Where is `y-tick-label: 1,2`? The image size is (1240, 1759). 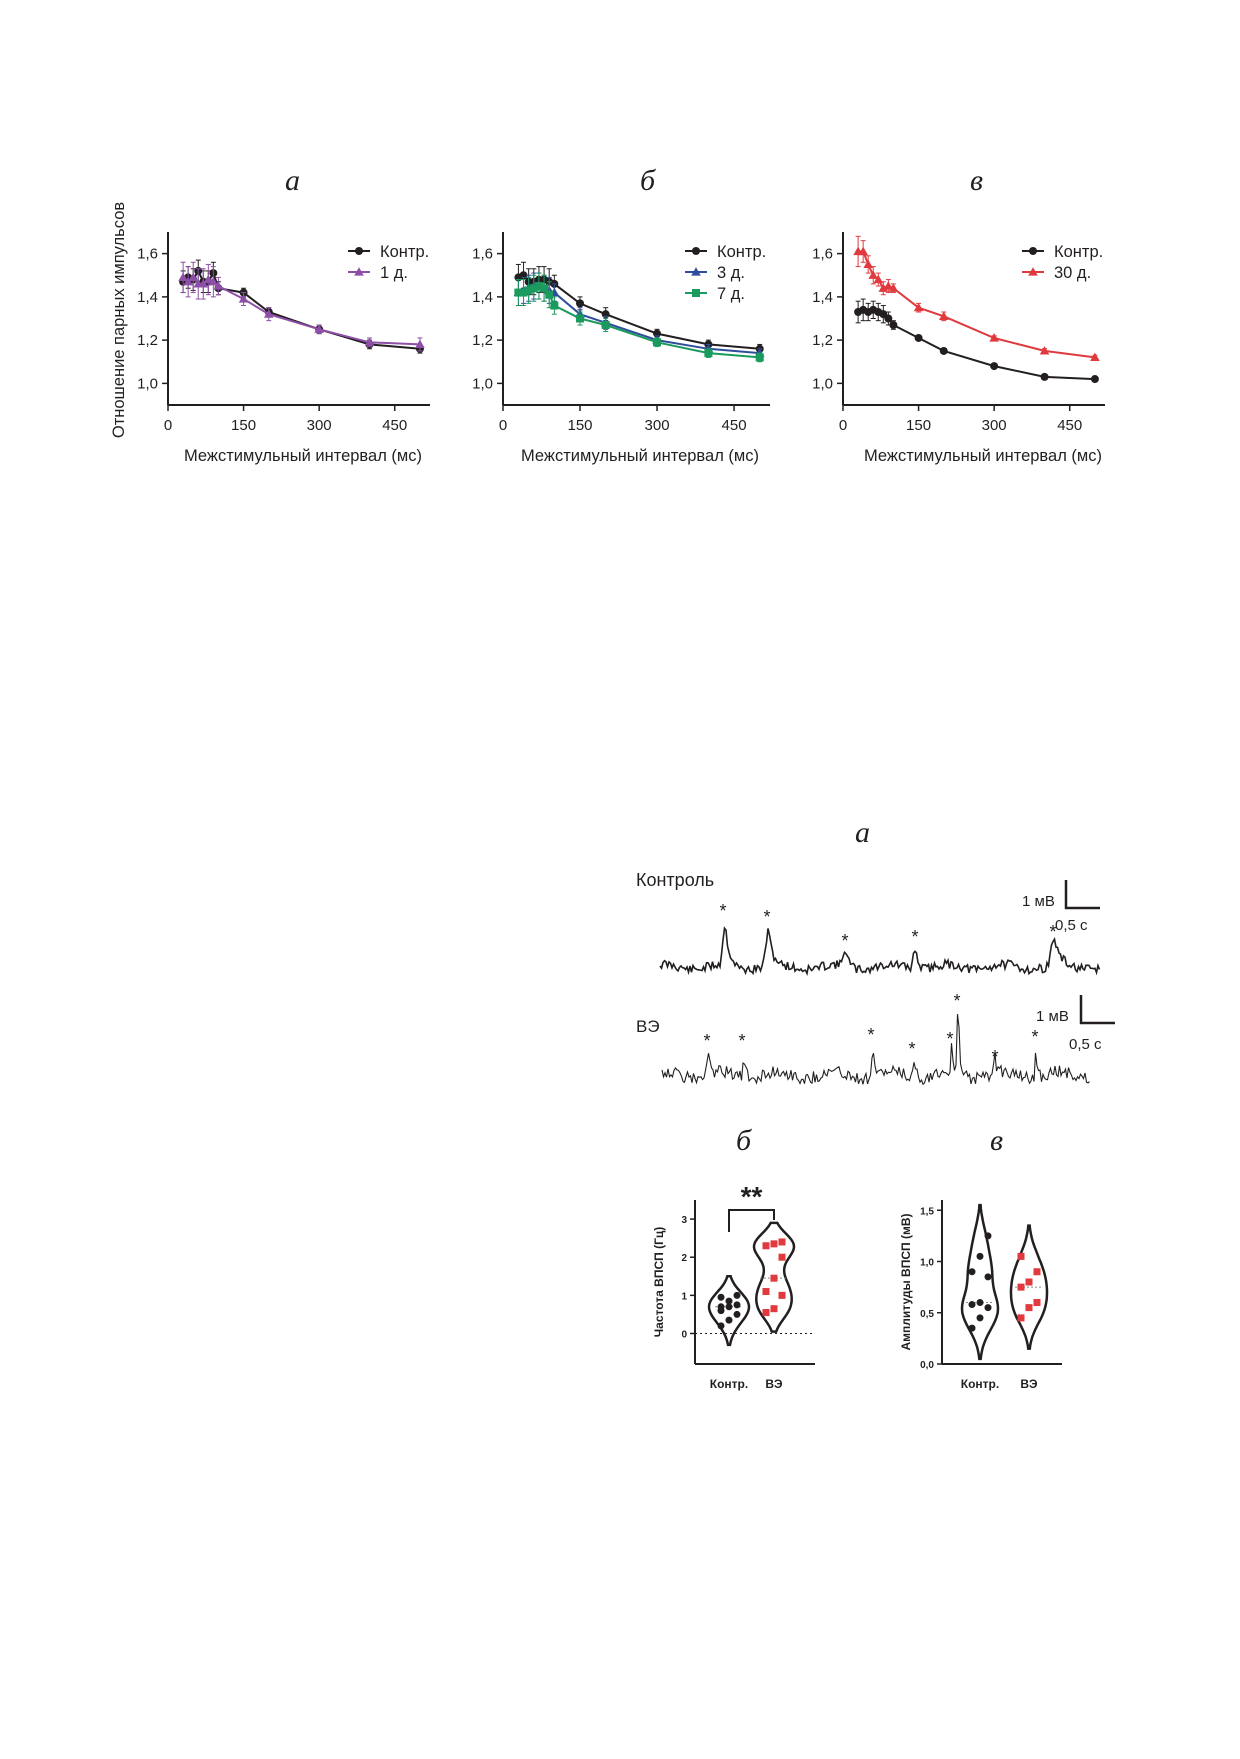 y-tick-label: 1,2 is located at coordinates (482, 340).